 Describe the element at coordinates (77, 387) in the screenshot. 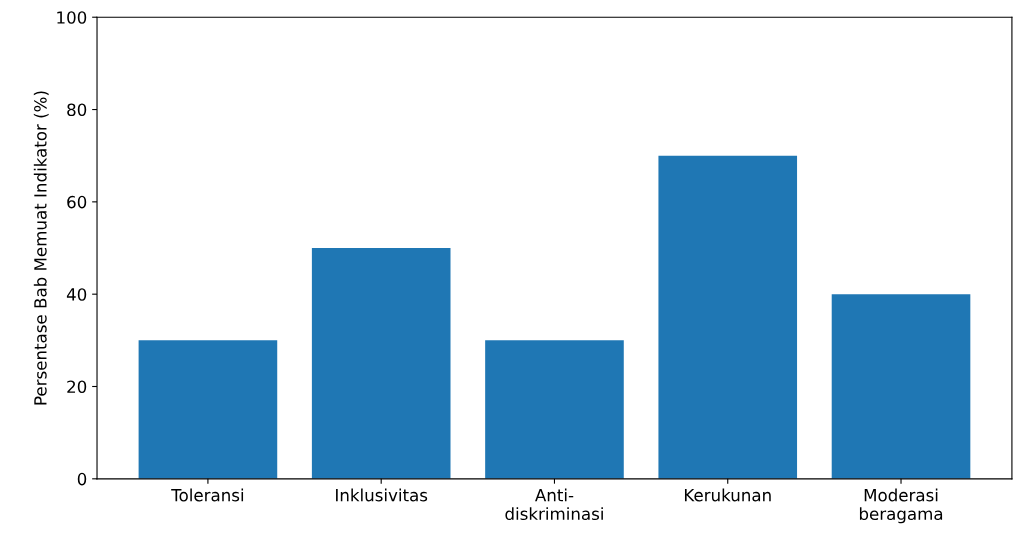

I see `y-tick-label: 20` at that location.